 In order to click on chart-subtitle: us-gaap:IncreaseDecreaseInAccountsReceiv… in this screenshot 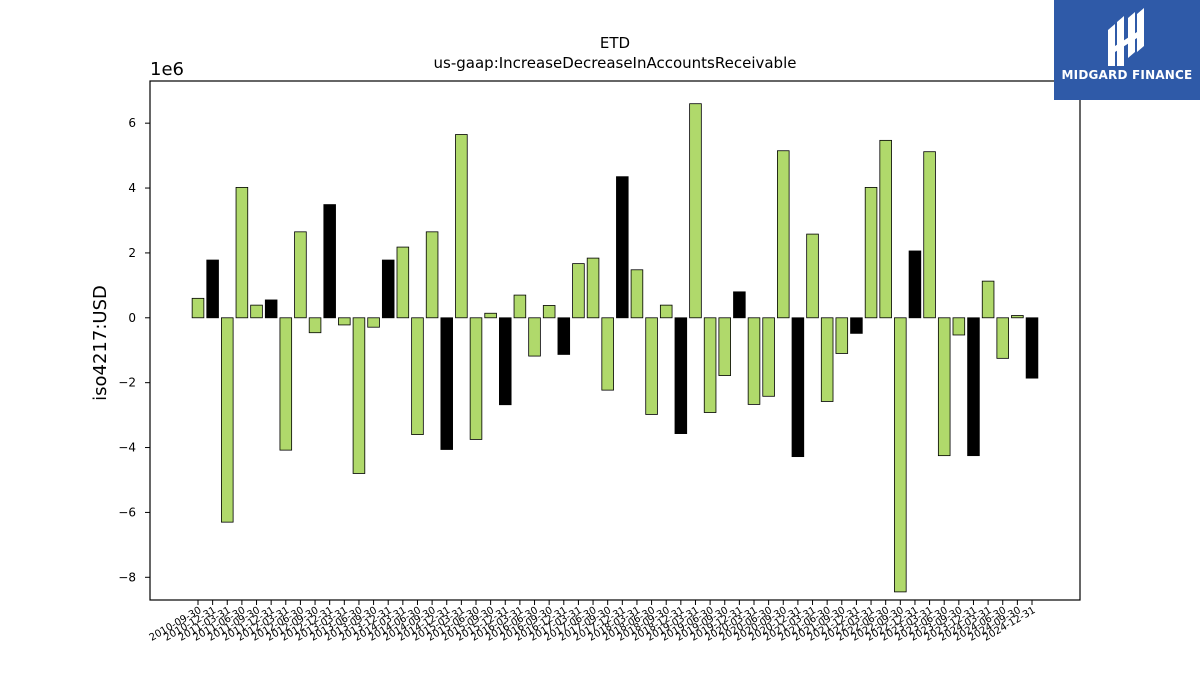, I will do `click(615, 63)`.